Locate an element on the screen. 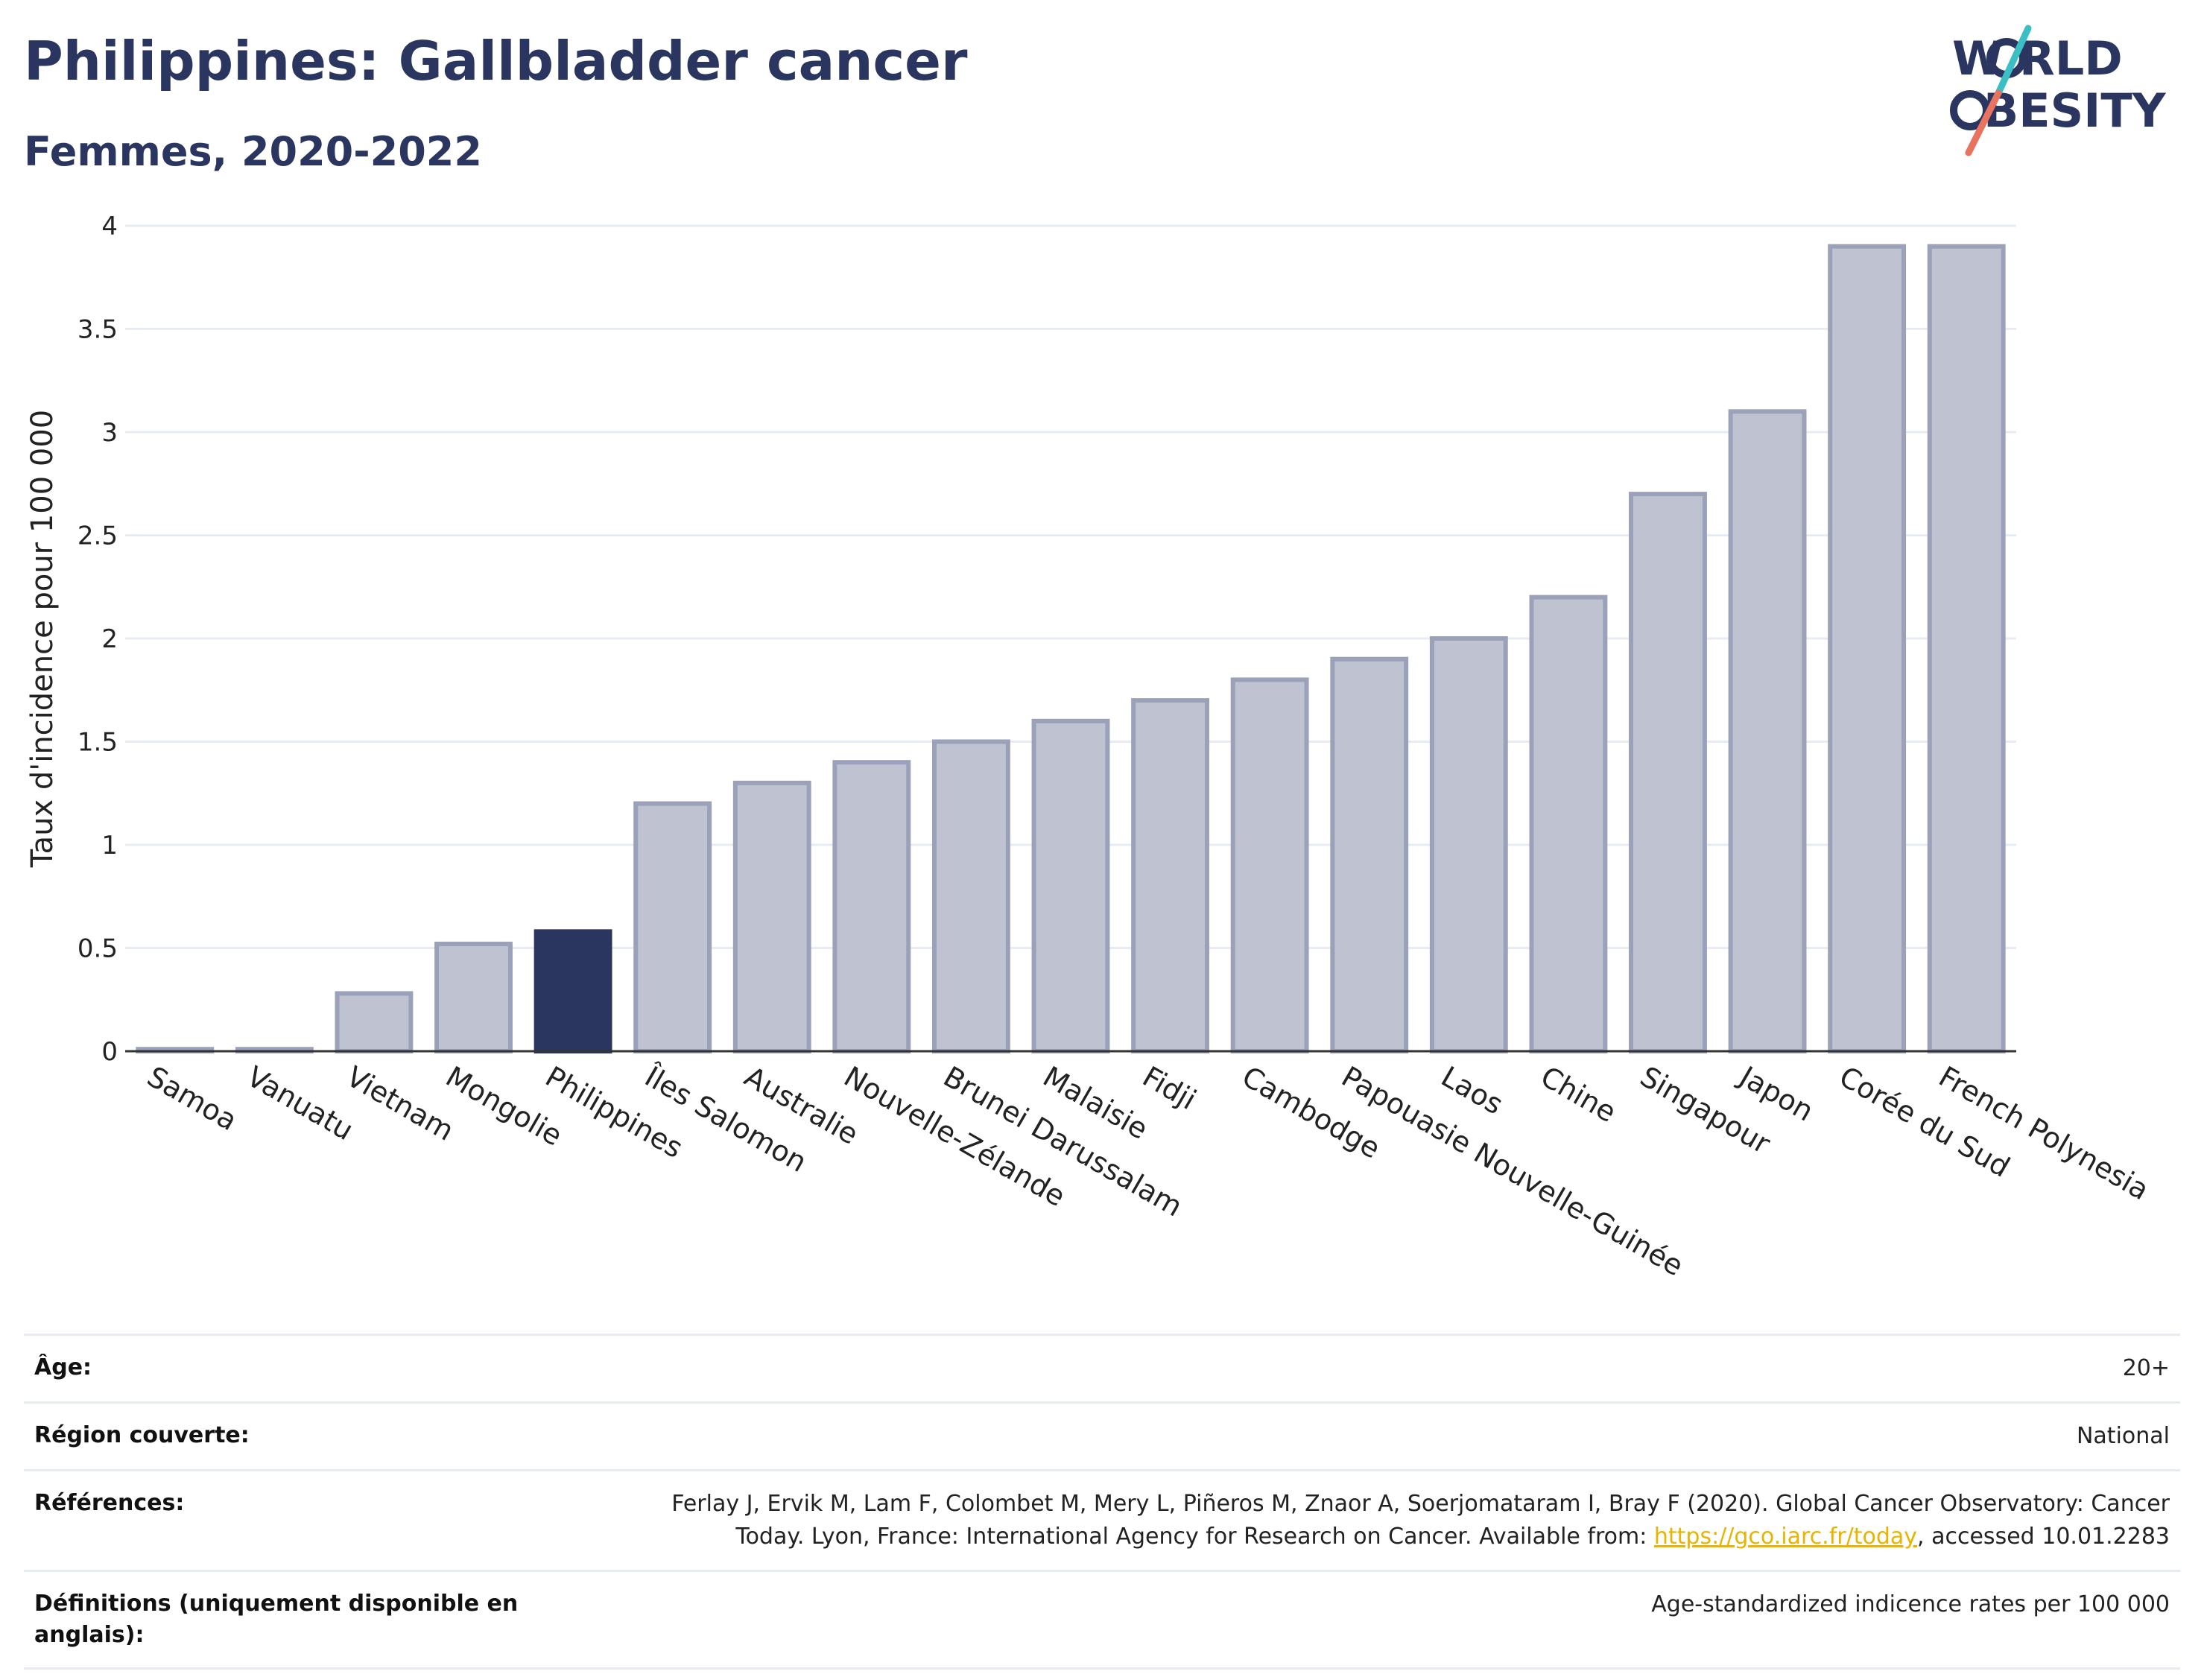 The height and width of the screenshot is (1680, 2204). meta-row-region: Région couverte: National is located at coordinates (1102, 1435).